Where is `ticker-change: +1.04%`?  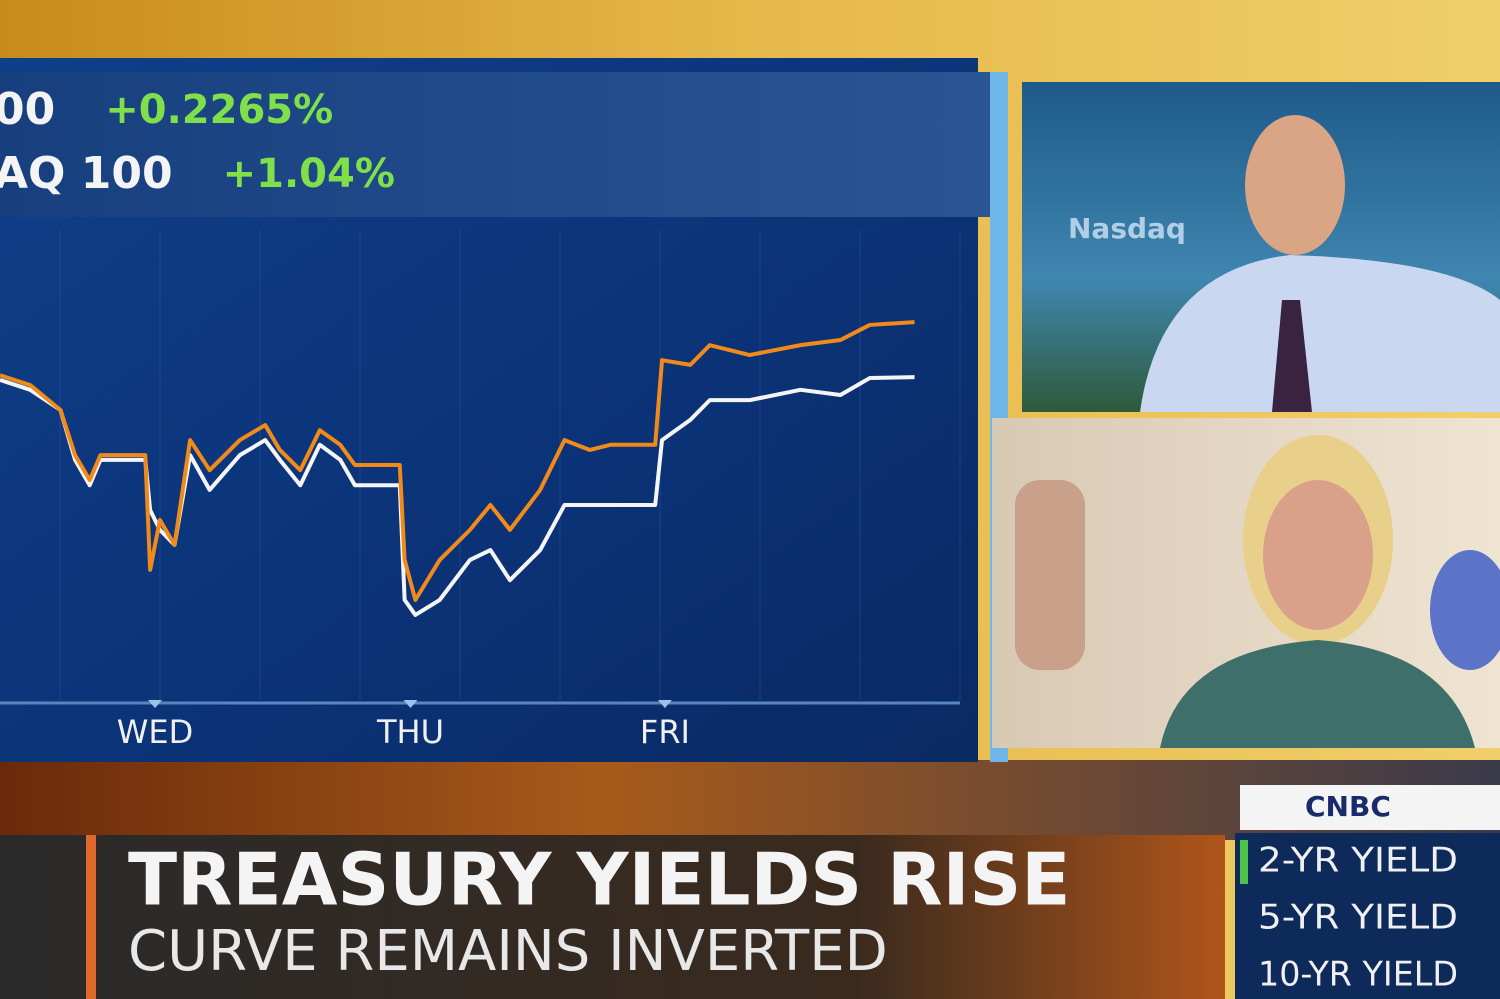
ticker-change: +1.04% is located at coordinates (309, 174).